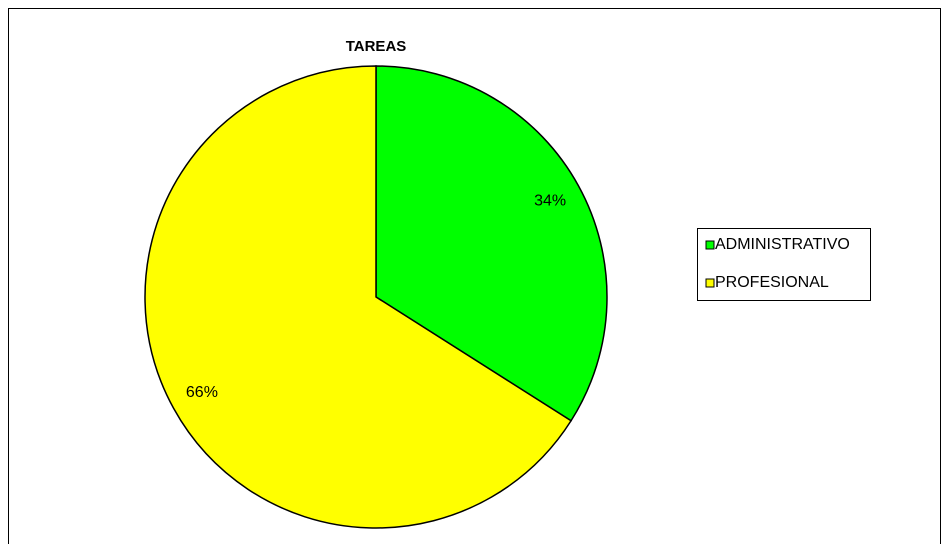 The width and height of the screenshot is (949, 544). What do you see at coordinates (782, 244) in the screenshot?
I see `legend-label: ADMINISTRATIVO` at bounding box center [782, 244].